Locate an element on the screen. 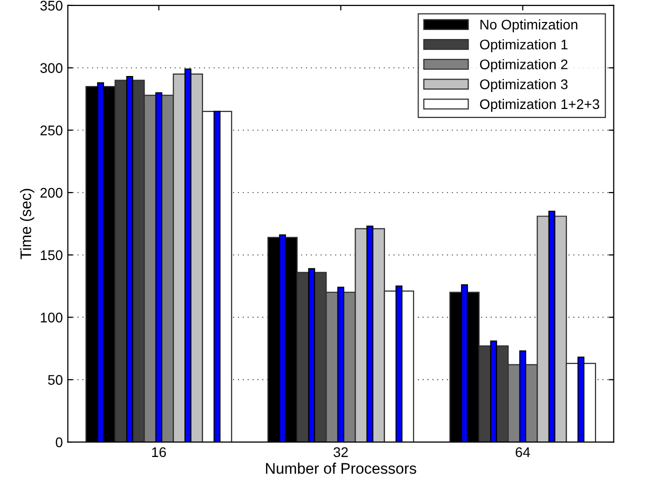  x-axis-title: Number of Processors is located at coordinates (341, 468).